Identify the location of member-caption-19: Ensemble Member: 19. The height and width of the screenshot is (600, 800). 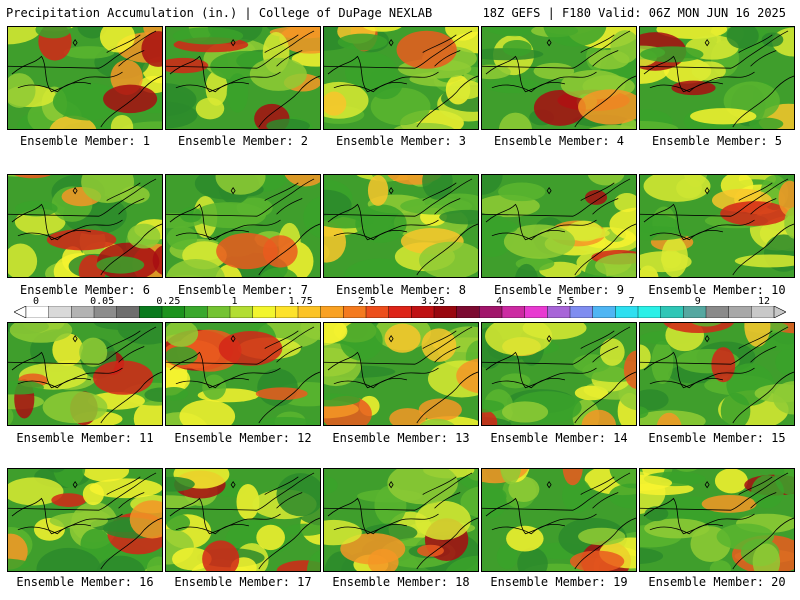
(559, 582).